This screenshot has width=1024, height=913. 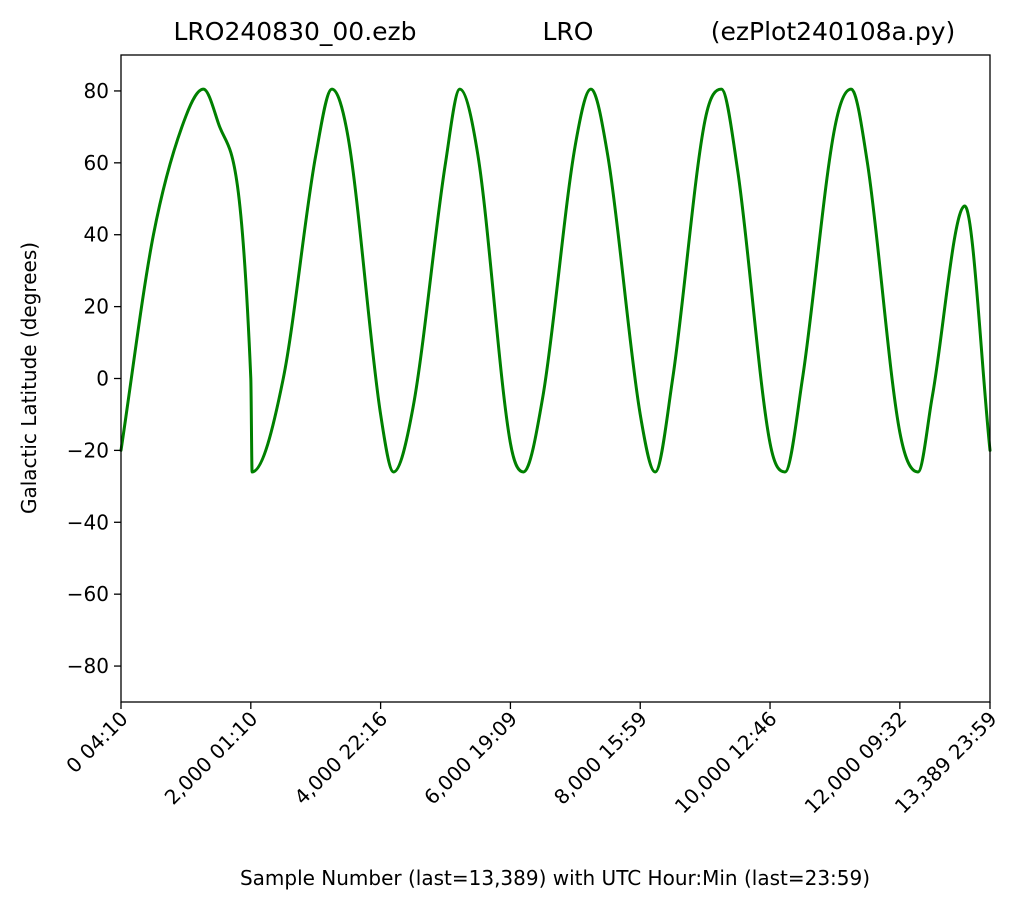 What do you see at coordinates (94, 378) in the screenshot?
I see `y-axis-ticks: 80 60 40 20 0 −20 −40 −60 −80` at bounding box center [94, 378].